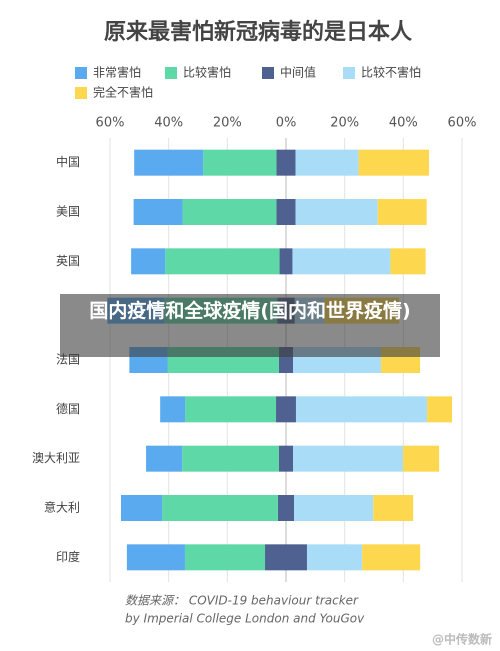 The width and height of the screenshot is (500, 651). I want to click on y-tick-label: 德国, so click(68, 408).